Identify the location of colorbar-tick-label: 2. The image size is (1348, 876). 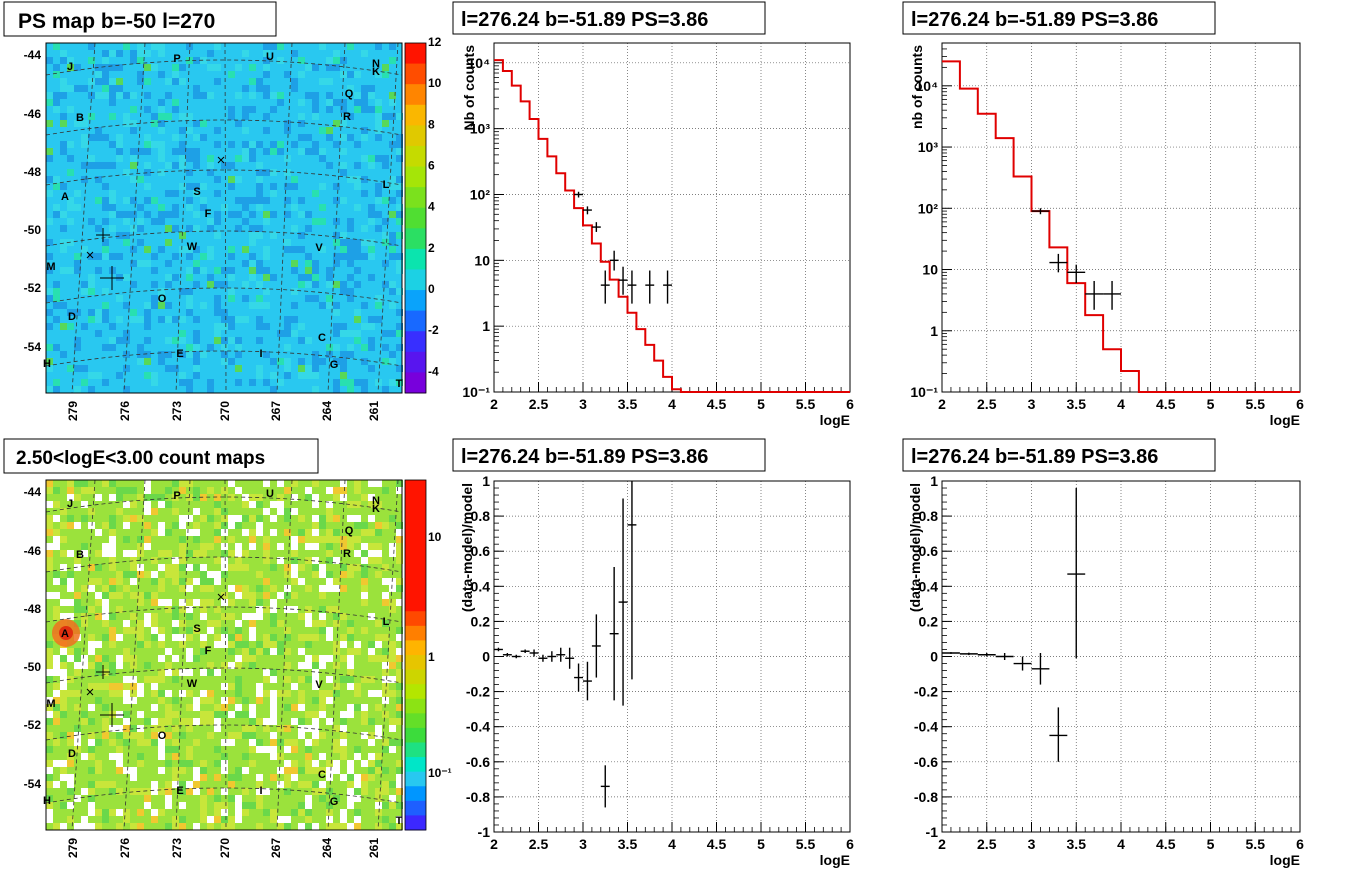
(431, 248).